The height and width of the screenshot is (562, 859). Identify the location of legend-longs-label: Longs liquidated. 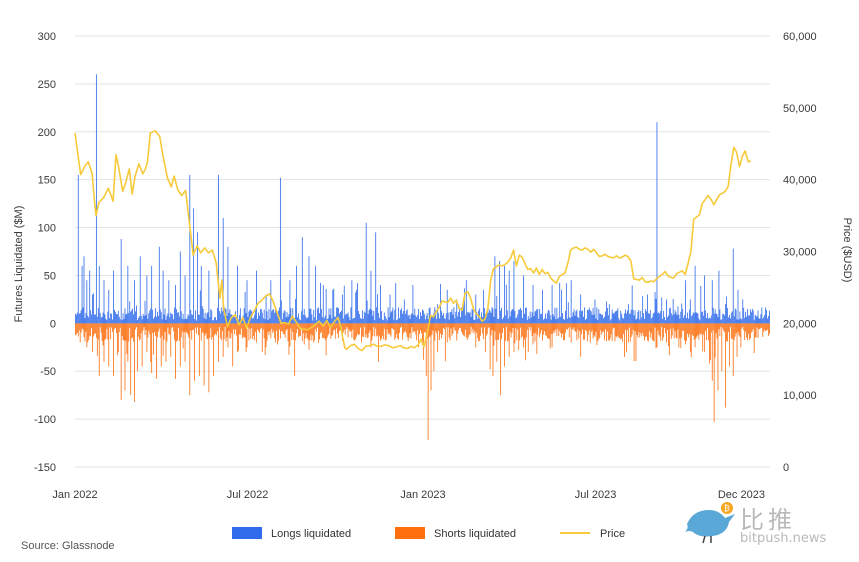
(311, 534).